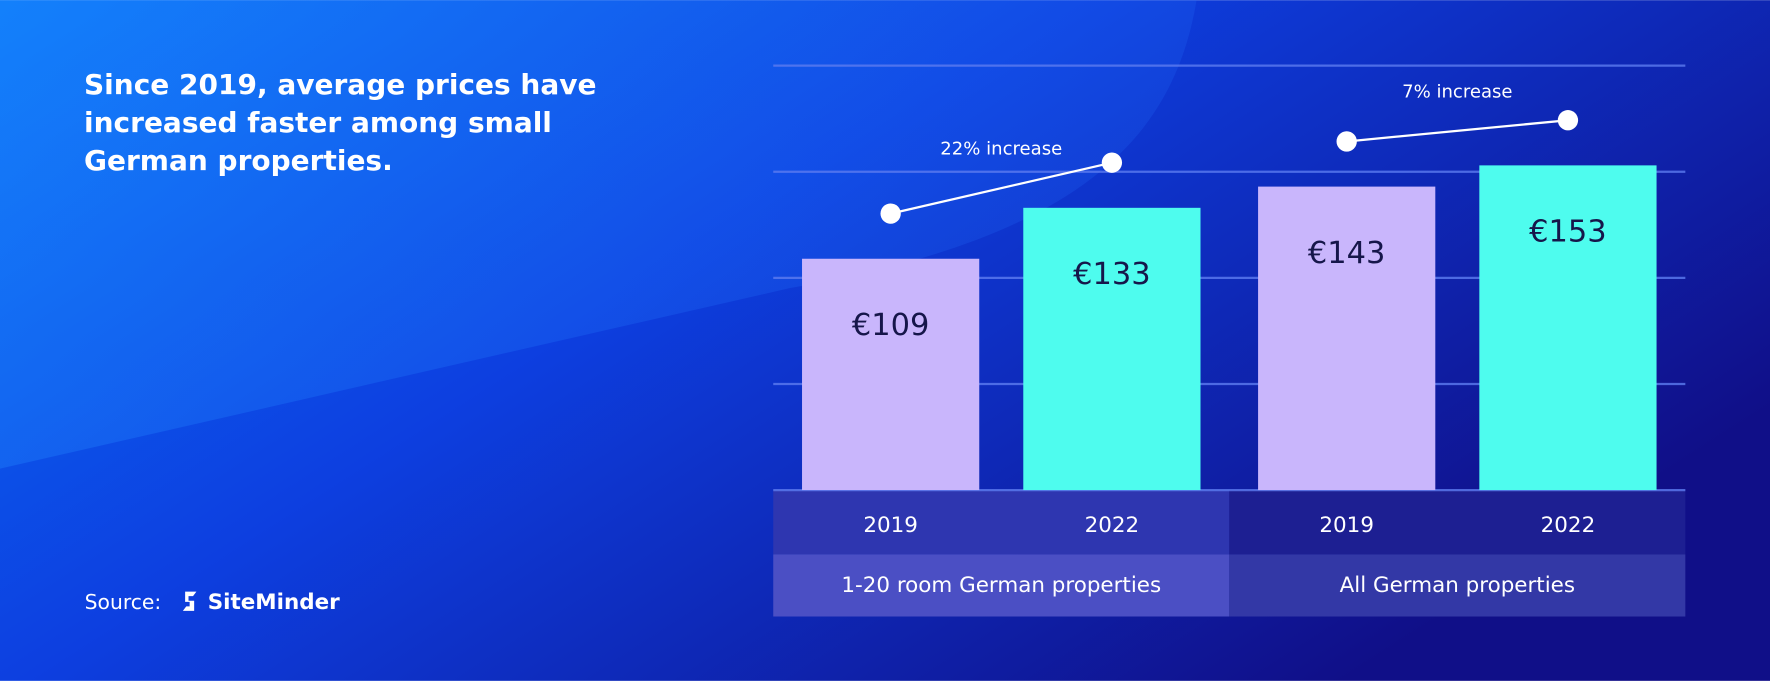 Image resolution: width=1770 pixels, height=681 pixels. Describe the element at coordinates (1347, 253) in the screenshot. I see `value-label: €143` at that location.